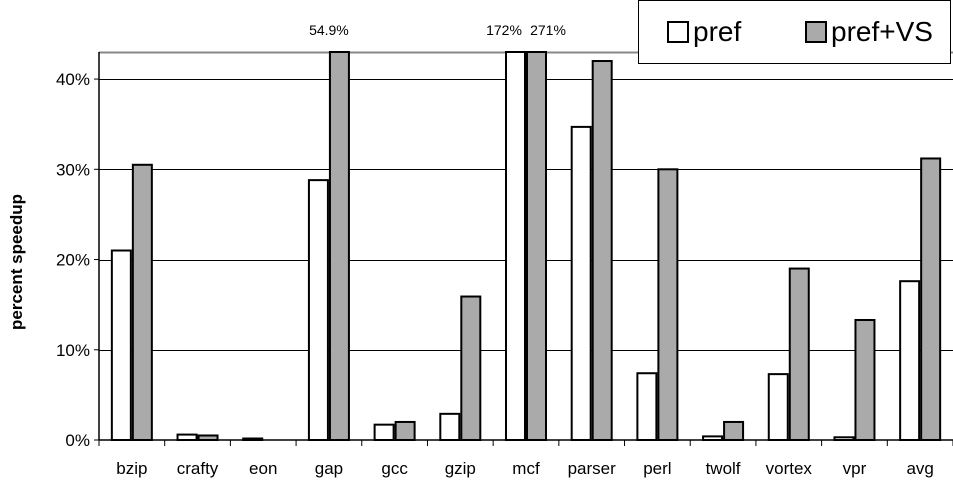 Image resolution: width=953 pixels, height=483 pixels. I want to click on legend: pref pref+VS, so click(794, 32).